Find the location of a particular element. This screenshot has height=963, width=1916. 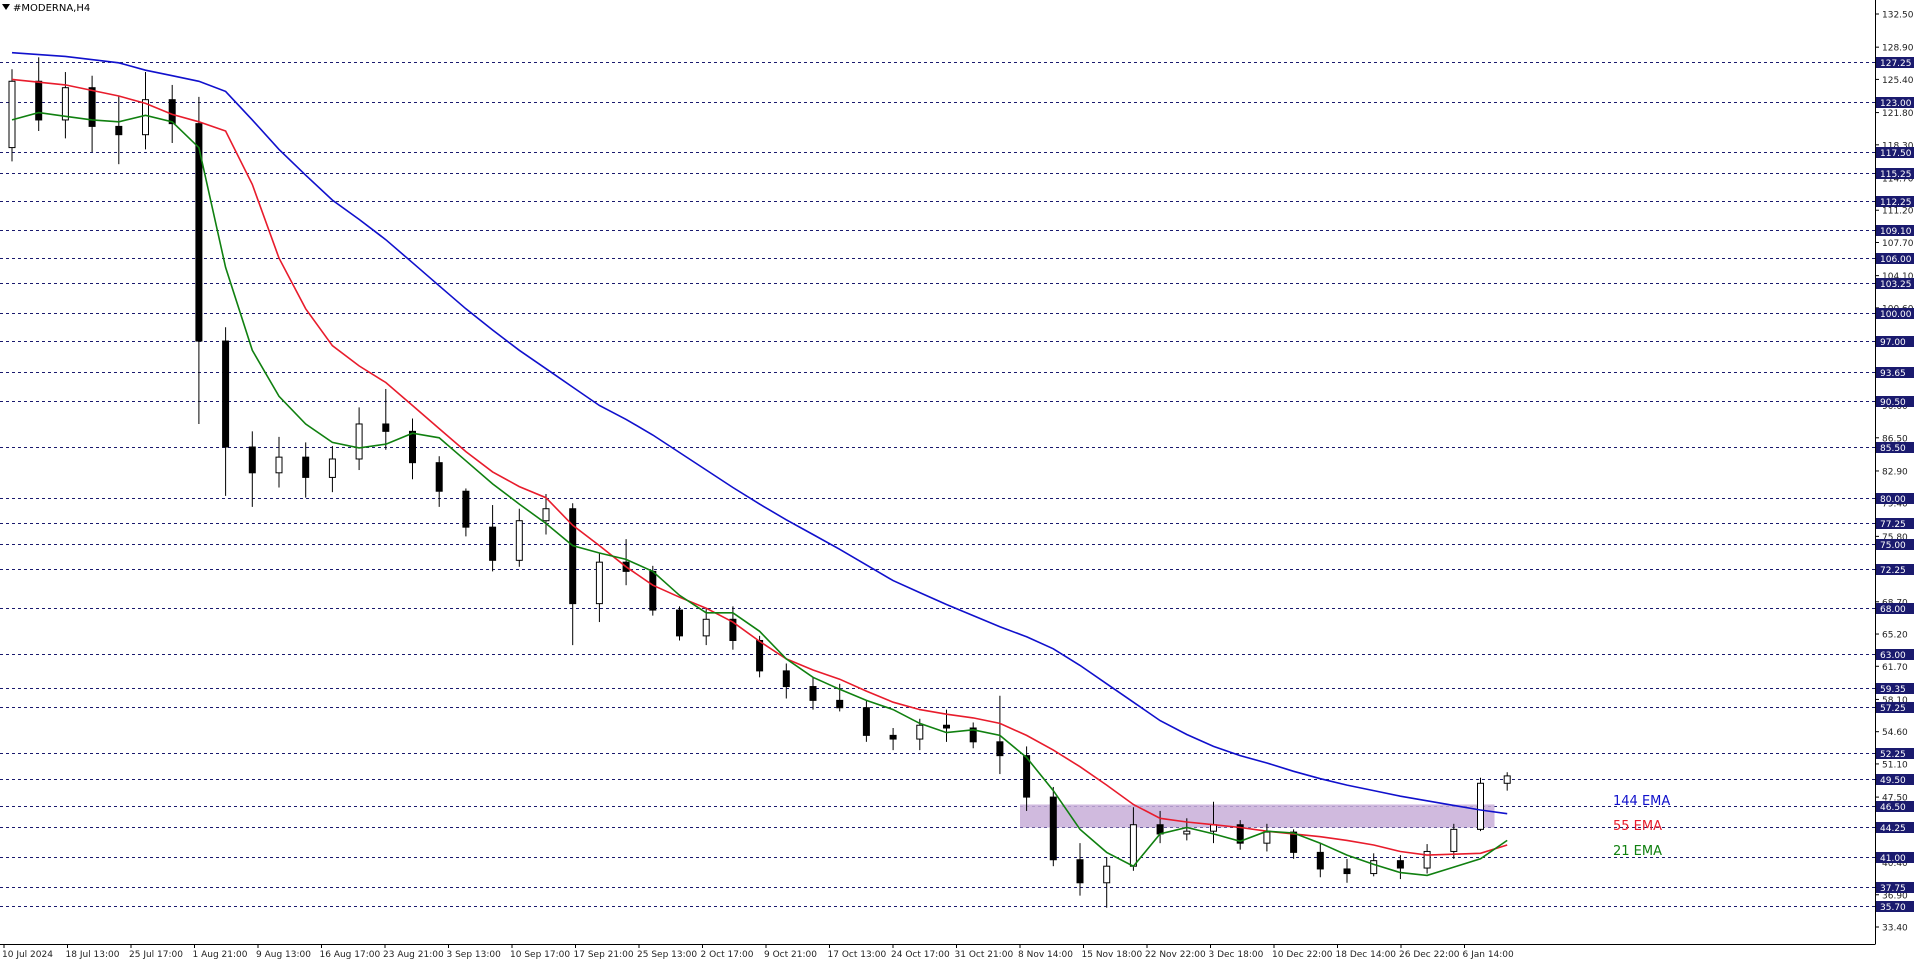

price-tick-label: 107.70 is located at coordinates (1898, 244).